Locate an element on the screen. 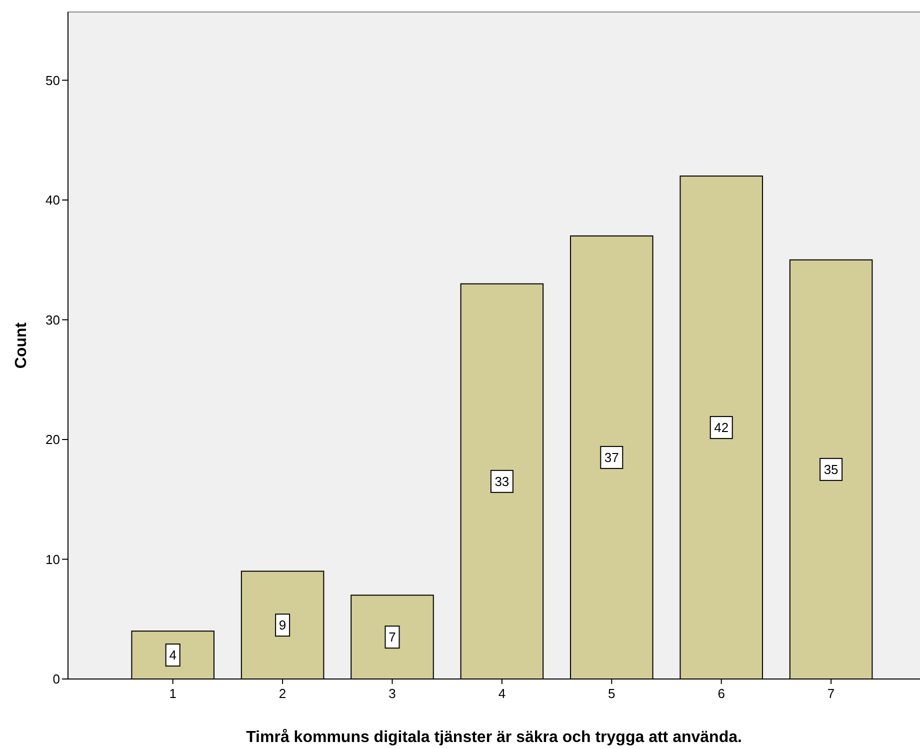 The image size is (920, 749). x-tick-label: 2 is located at coordinates (282, 693).